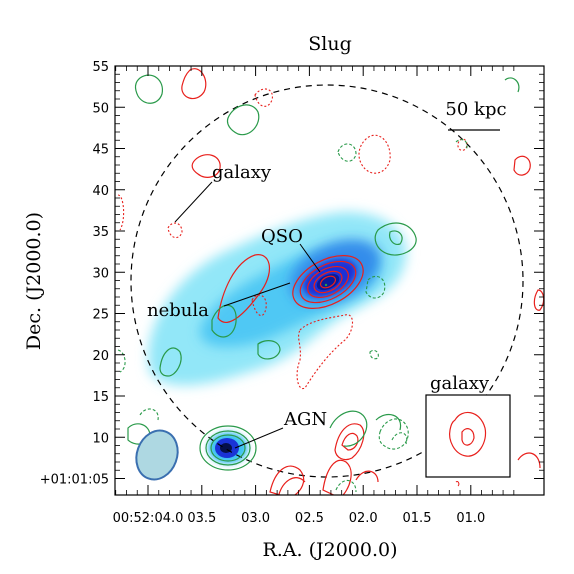 The image size is (574, 574). I want to click on y-tick-label: 35, so click(100, 232).